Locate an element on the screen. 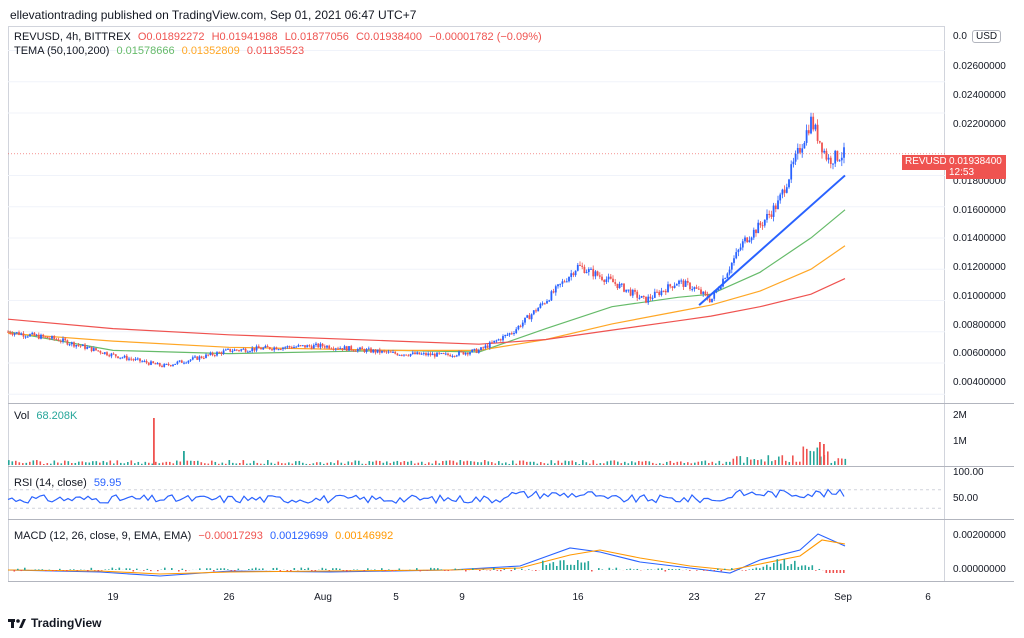  change-value: −0.00001782 (−0.09%) is located at coordinates (485, 37).